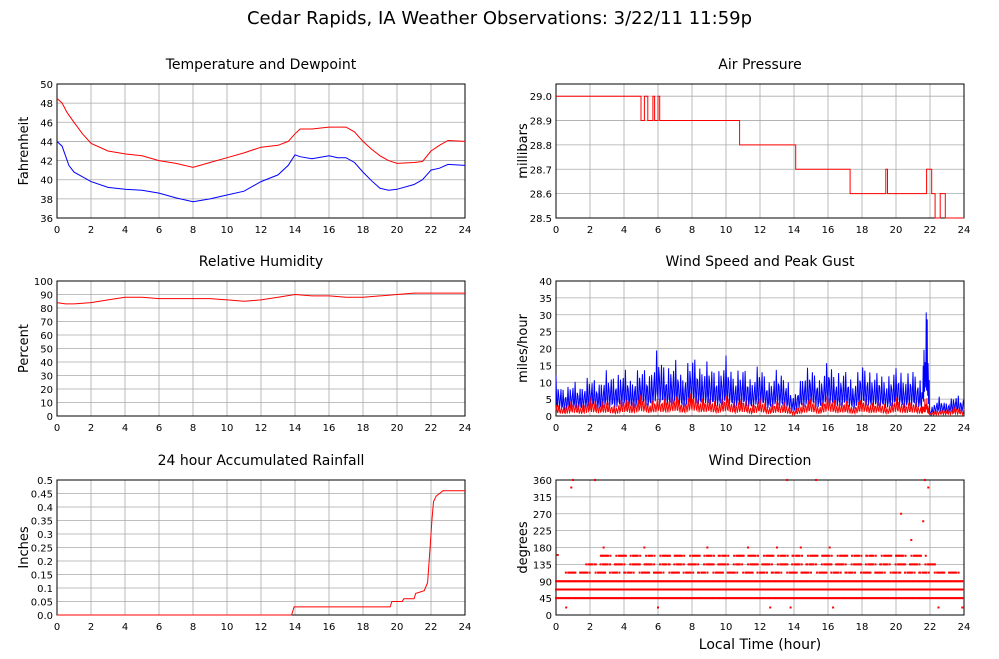 This screenshot has width=999, height=659. What do you see at coordinates (46, 181) in the screenshot?
I see `y-tick-label: 40` at bounding box center [46, 181].